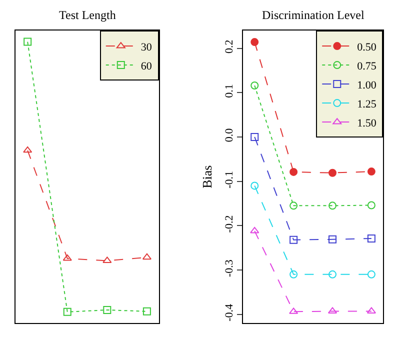 The image size is (396, 341). I want to click on y-tick-label: 0.2, so click(230, 47).